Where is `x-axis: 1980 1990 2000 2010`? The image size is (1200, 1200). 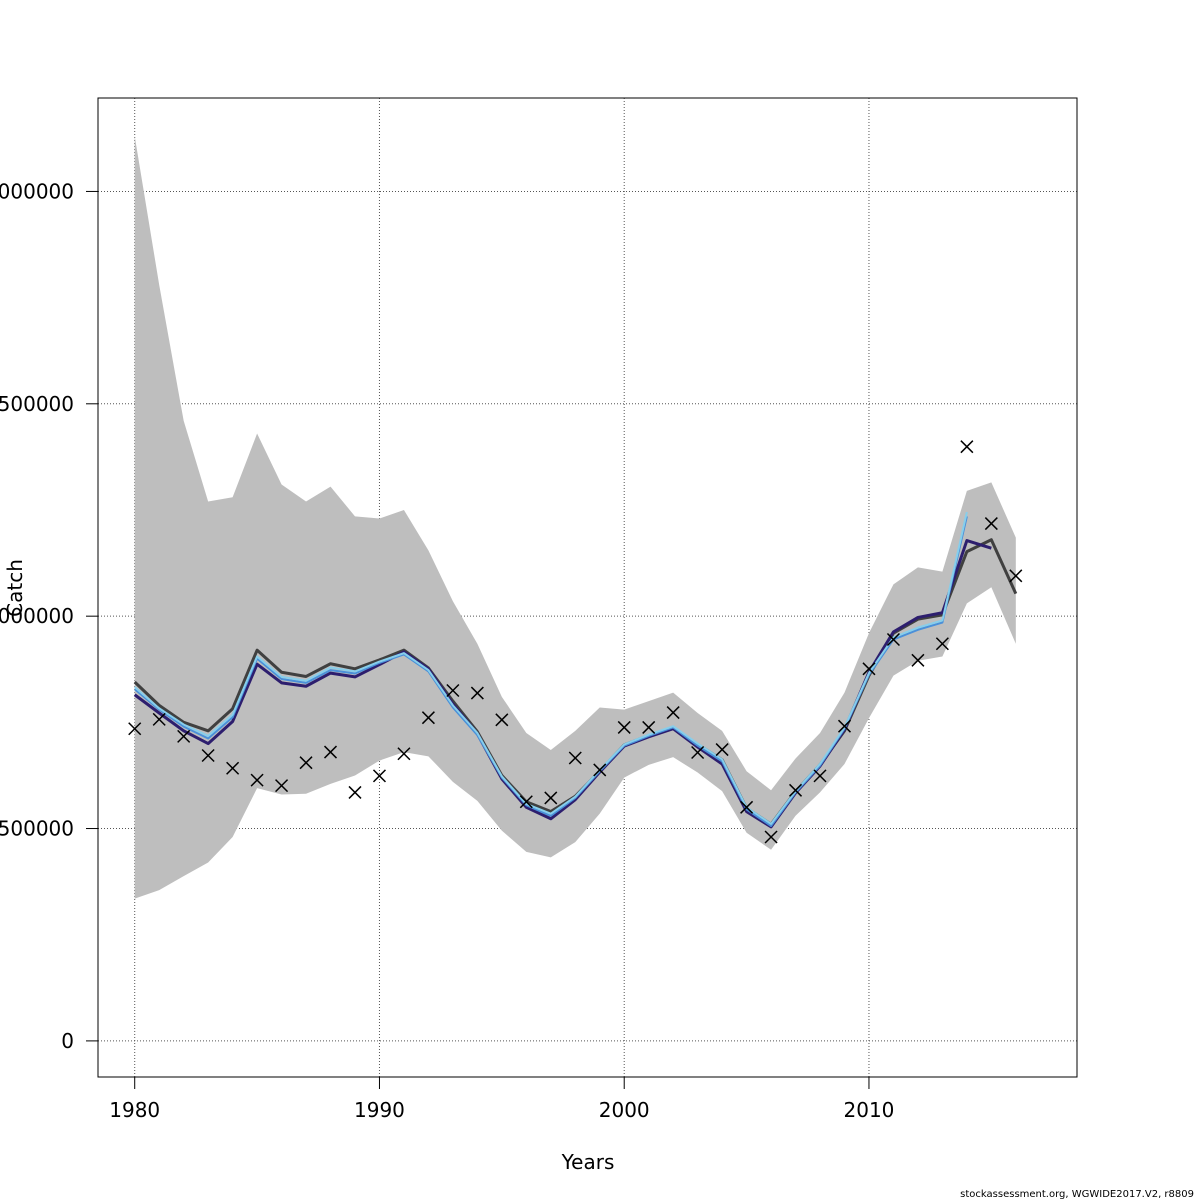
x-axis: 1980 1990 2000 2010 is located at coordinates (501, 1099).